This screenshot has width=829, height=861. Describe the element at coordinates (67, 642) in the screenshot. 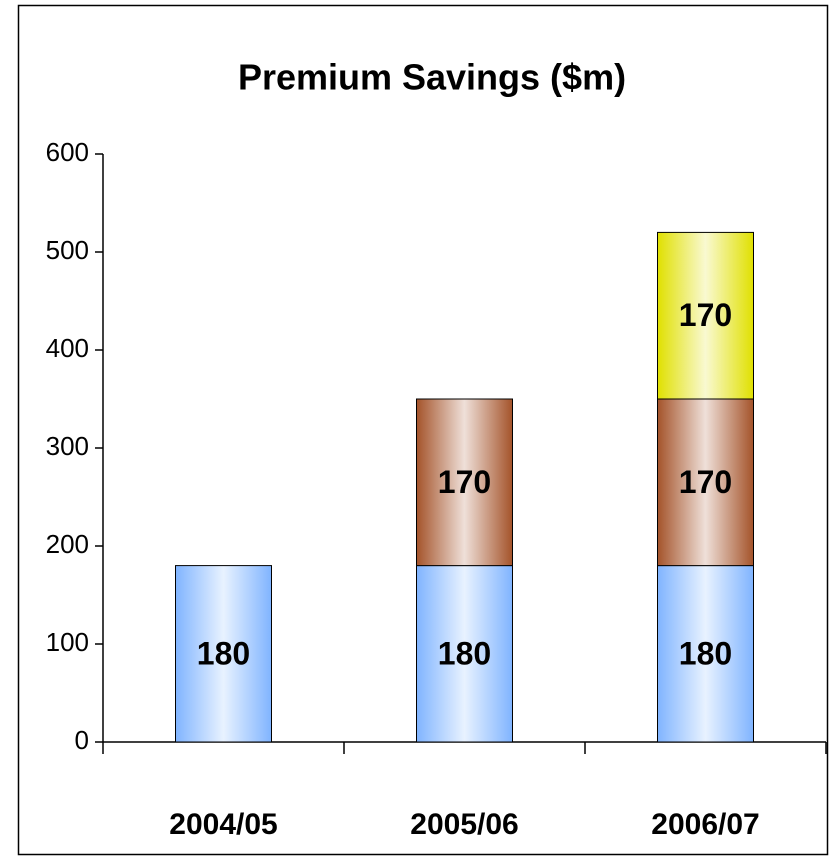

I see `y-tick-label: 100` at that location.